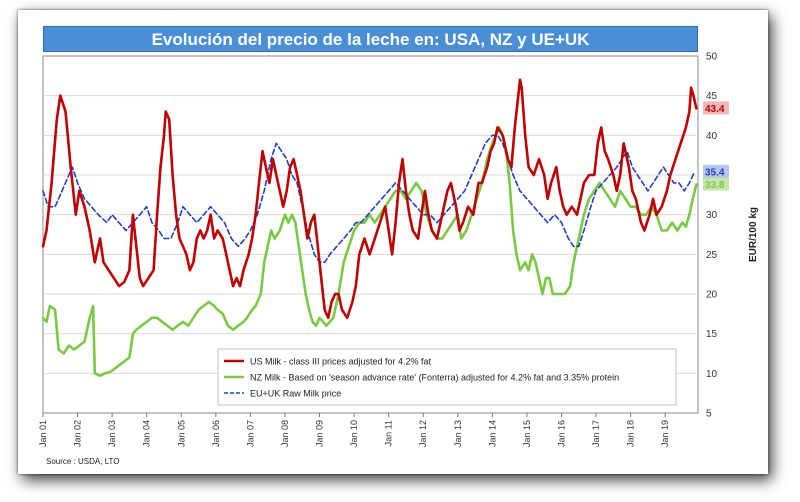  Describe the element at coordinates (709, 414) in the screenshot. I see `y-tick-label: 5` at that location.